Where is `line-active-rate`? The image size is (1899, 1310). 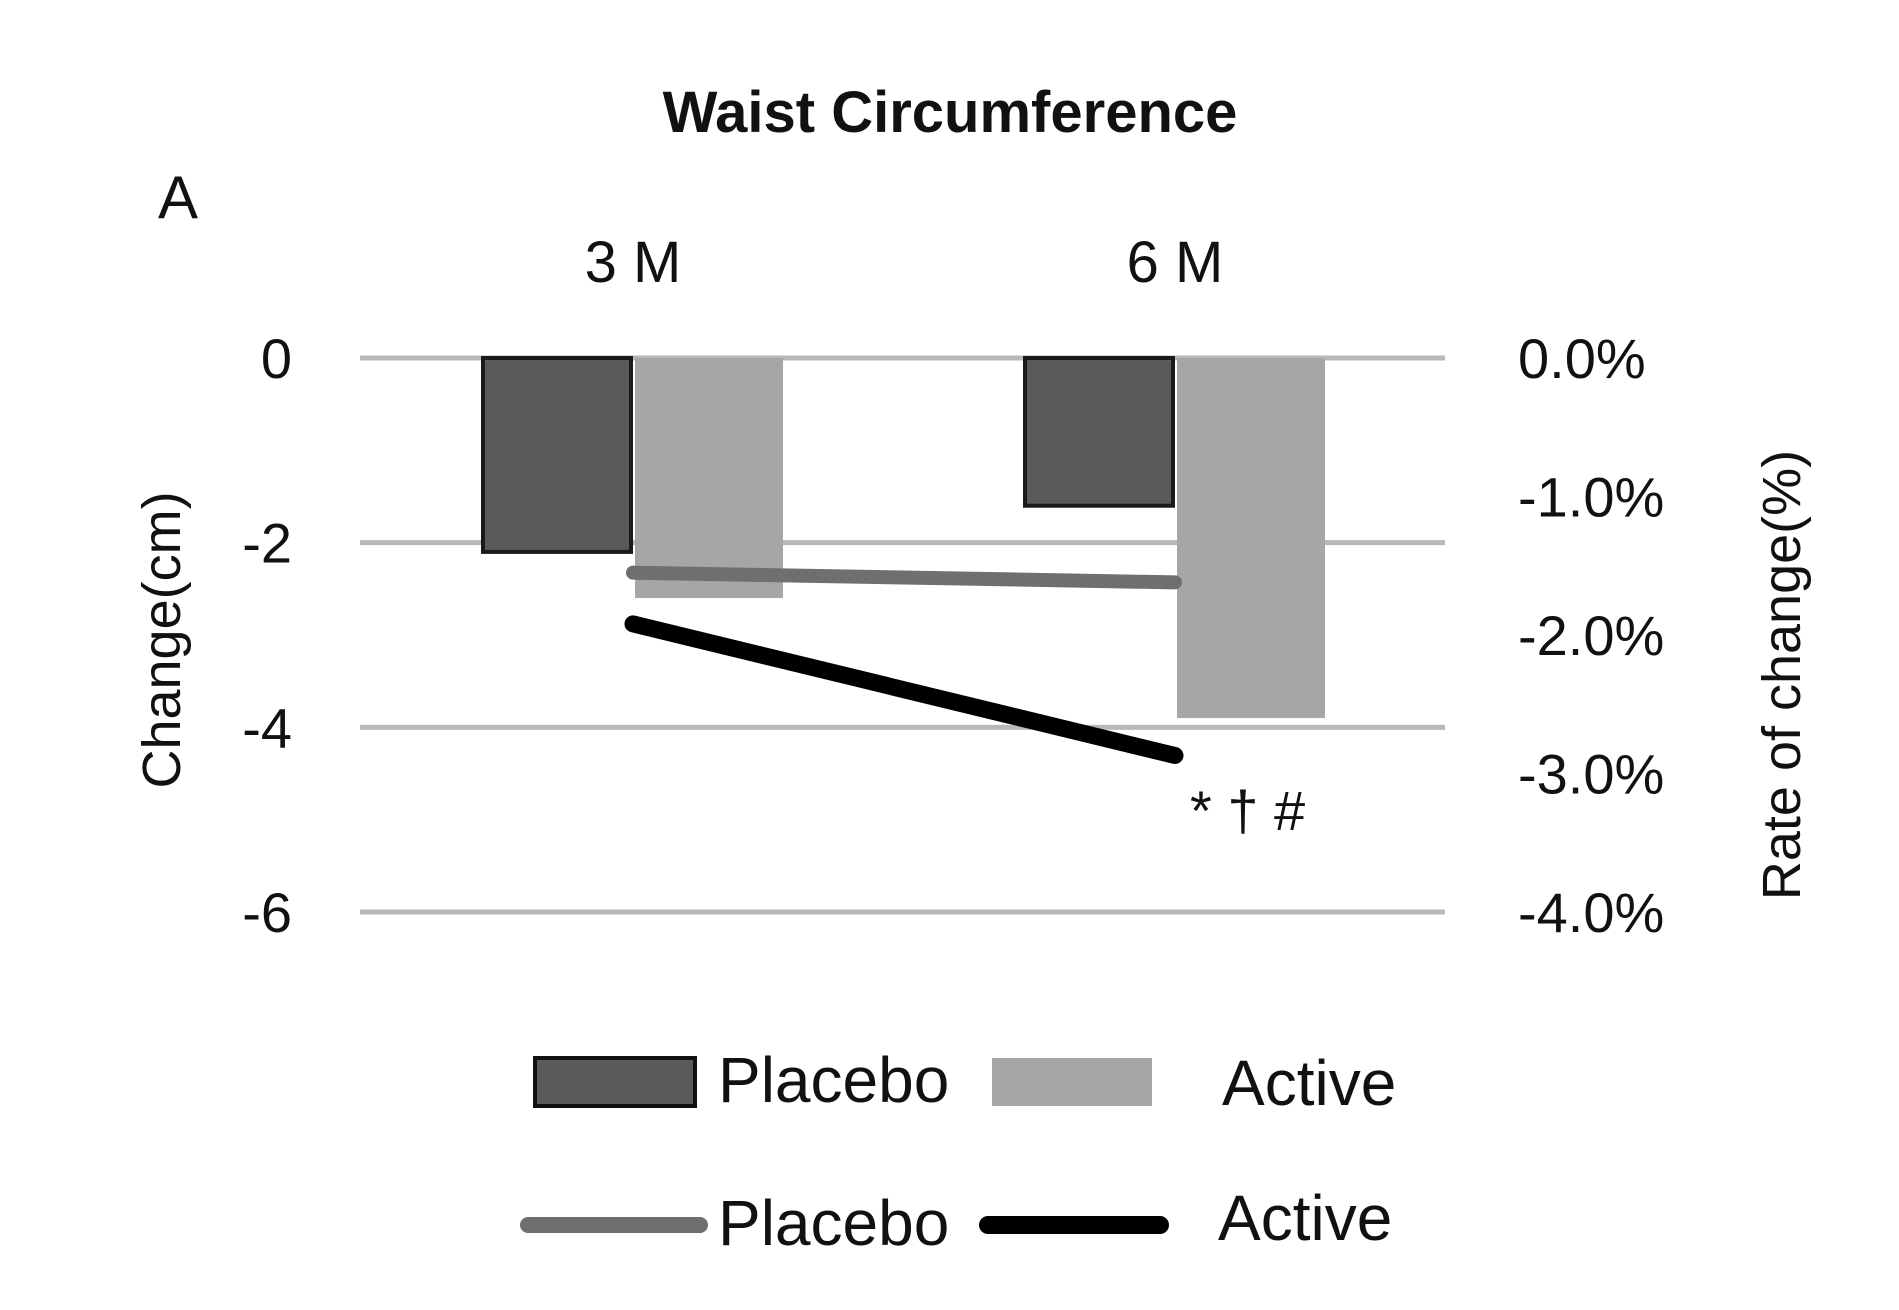 line-active-rate is located at coordinates (904, 689).